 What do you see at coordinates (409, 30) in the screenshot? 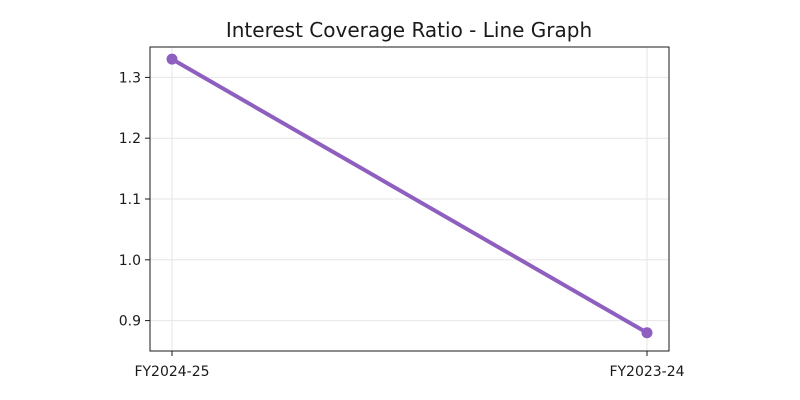
I see `chart-title: Interest Coverage Ratio - Line Graph` at bounding box center [409, 30].